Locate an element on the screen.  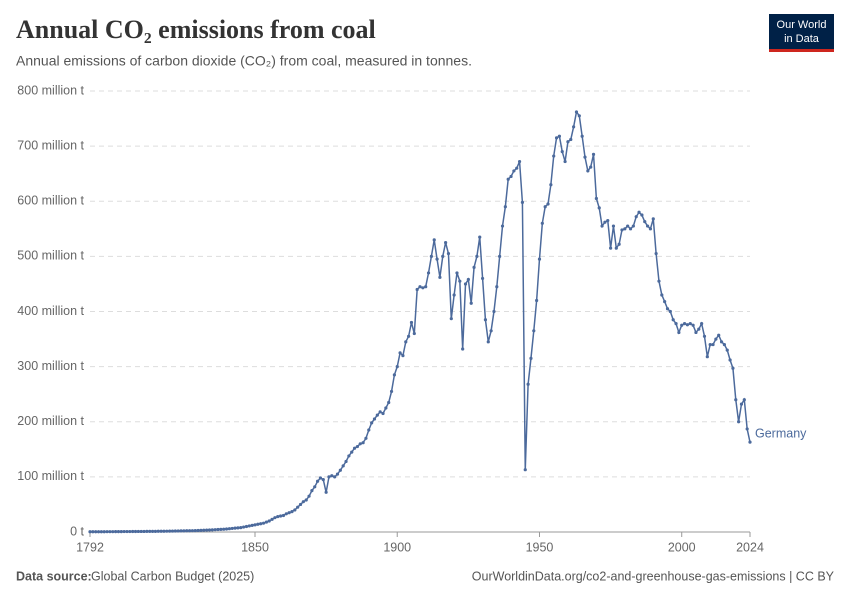
x-tick-label: 2000 is located at coordinates (682, 547).